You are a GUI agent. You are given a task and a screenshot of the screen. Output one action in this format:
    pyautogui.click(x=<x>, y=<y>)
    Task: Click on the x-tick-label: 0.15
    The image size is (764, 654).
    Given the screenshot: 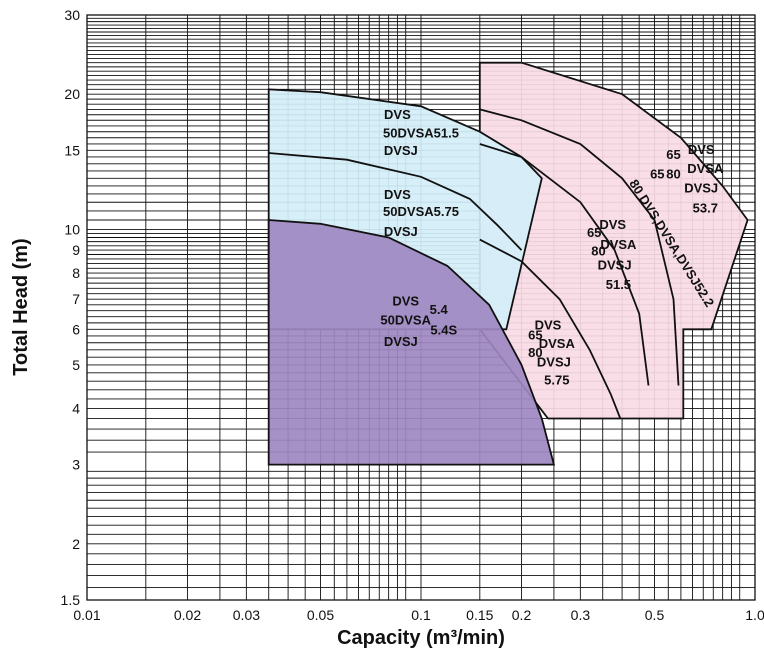 What is the action you would take?
    pyautogui.click(x=479, y=615)
    